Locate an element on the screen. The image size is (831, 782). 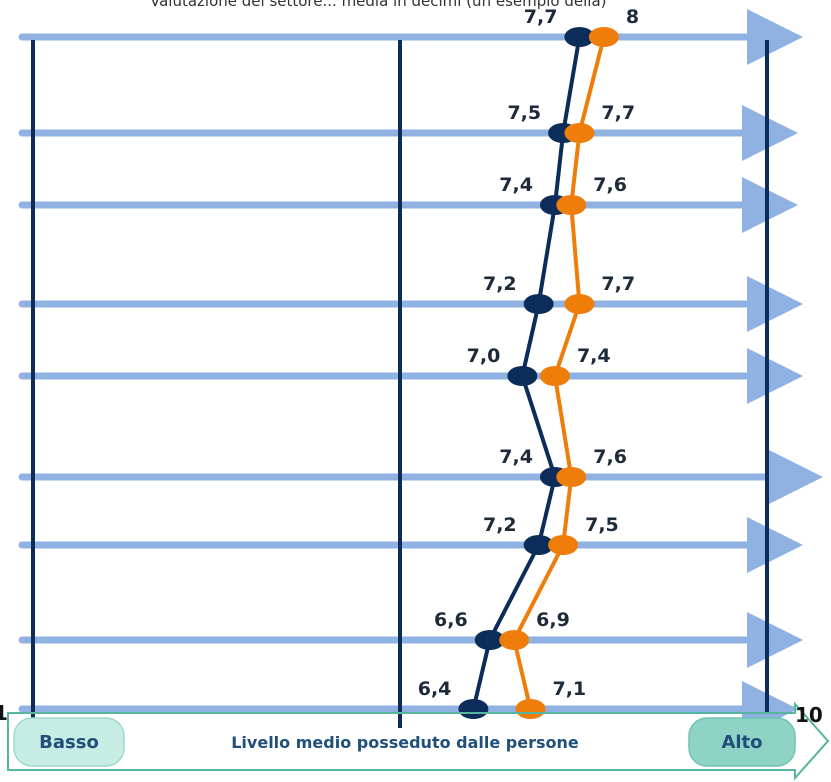
series-b-label: 7,1 is located at coordinates (569, 689).